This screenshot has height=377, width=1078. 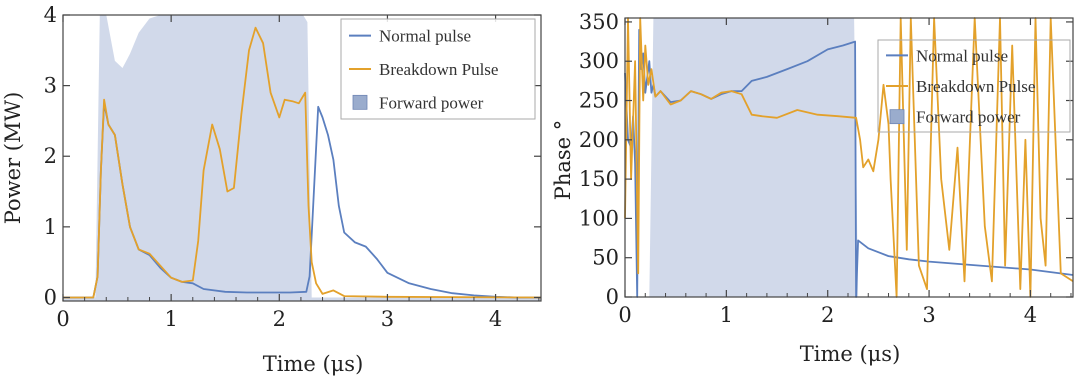 What do you see at coordinates (599, 22) in the screenshot?
I see `phase-y-tick-label: 350` at bounding box center [599, 22].